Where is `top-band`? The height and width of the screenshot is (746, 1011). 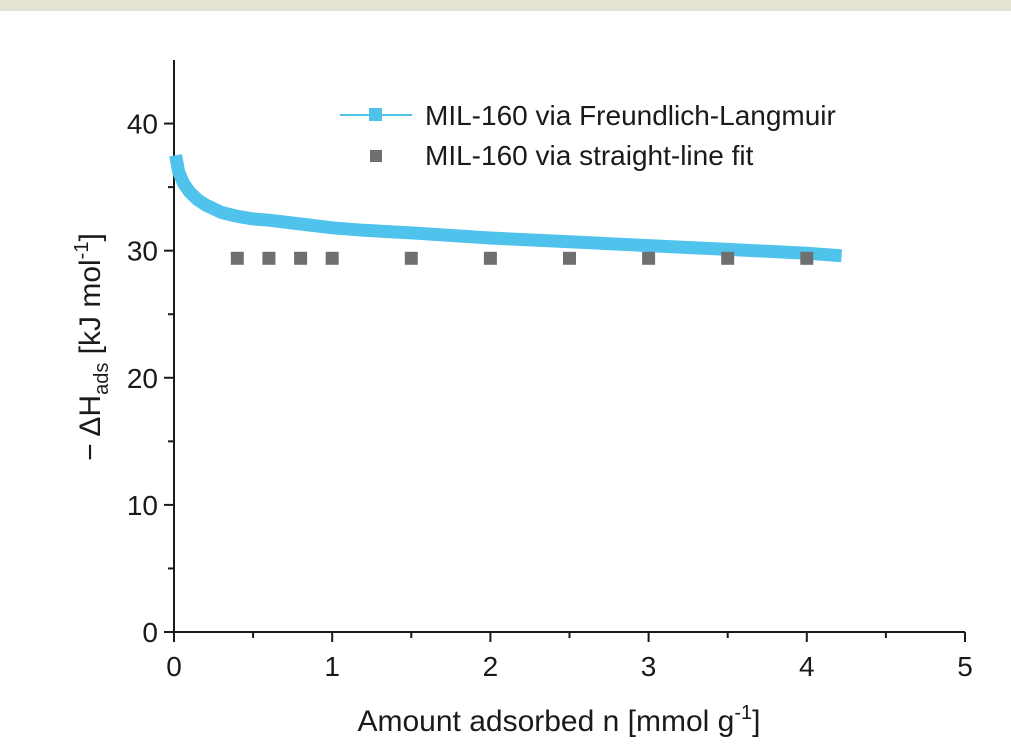
top-band is located at coordinates (505, 5).